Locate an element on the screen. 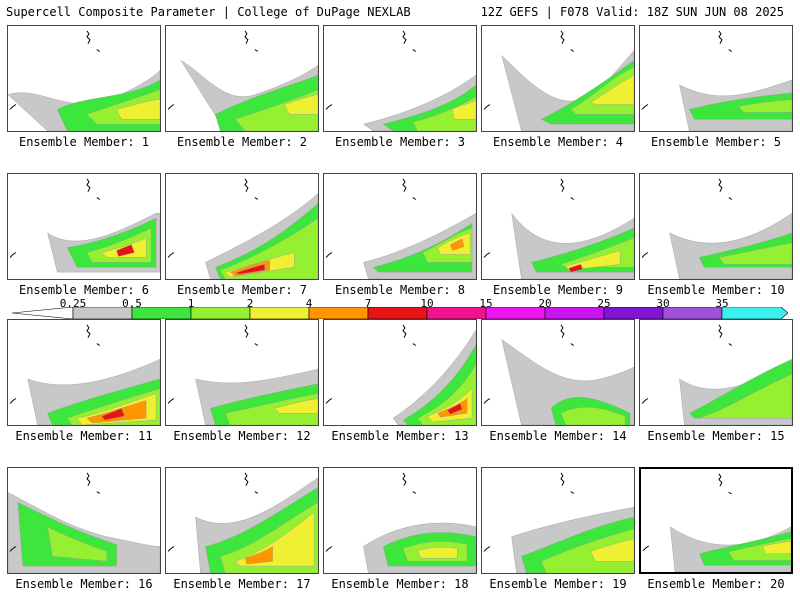 This screenshot has height=600, width=800. colorbar-tick-label: 15 is located at coordinates (486, 303).